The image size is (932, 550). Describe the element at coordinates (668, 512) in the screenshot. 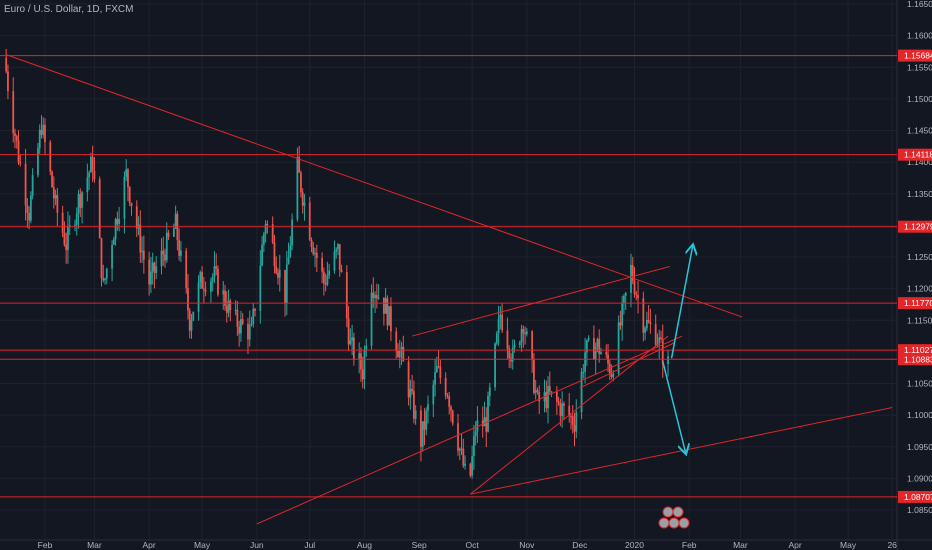

I see `event-icon` at that location.